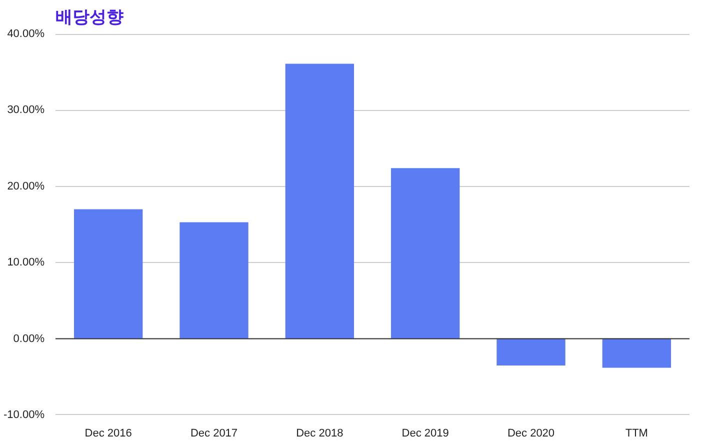 The height and width of the screenshot is (442, 714). I want to click on x-tick-label: Dec 2018, so click(320, 434).